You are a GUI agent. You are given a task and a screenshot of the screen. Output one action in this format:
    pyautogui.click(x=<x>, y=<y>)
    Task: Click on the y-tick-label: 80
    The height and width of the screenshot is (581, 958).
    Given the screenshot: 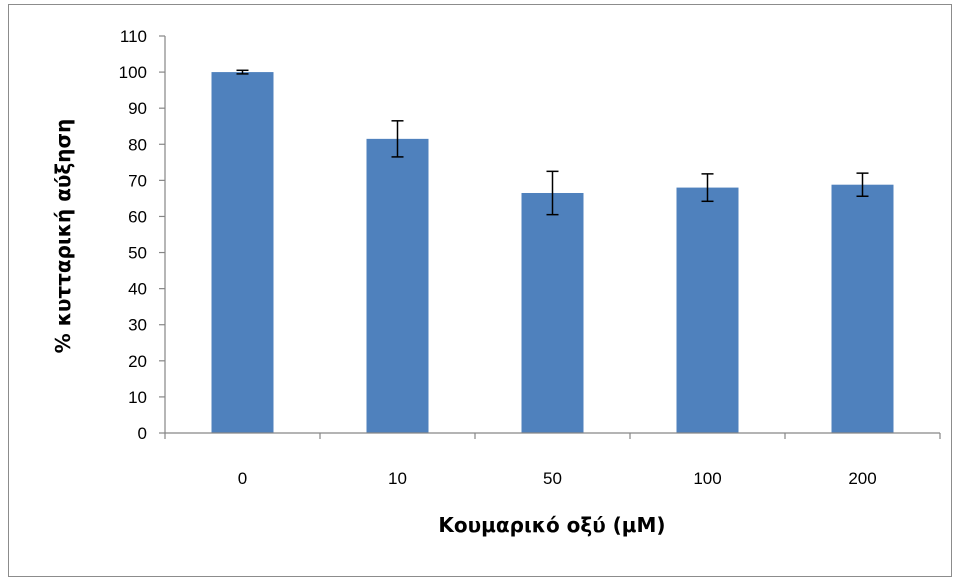 What is the action you would take?
    pyautogui.click(x=137, y=144)
    